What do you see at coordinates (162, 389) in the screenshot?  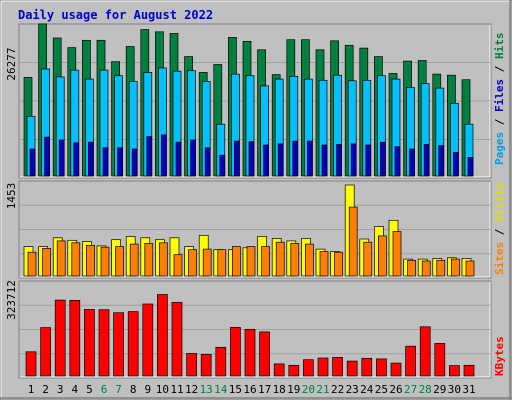 I see `x-tick-label: 10` at bounding box center [162, 389].